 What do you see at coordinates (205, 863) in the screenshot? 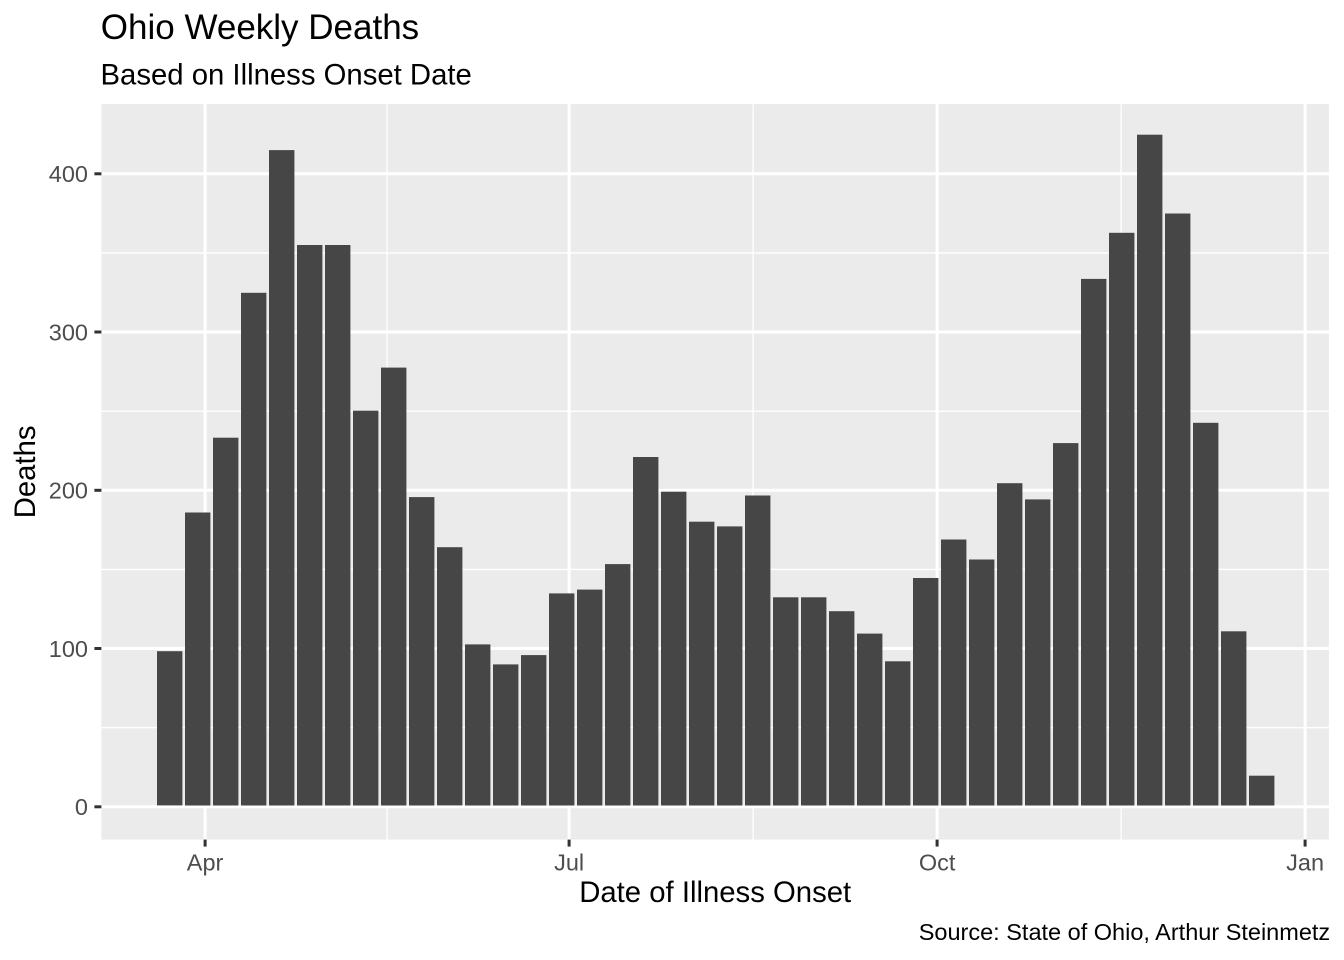
I see `svg-text: Apr` at bounding box center [205, 863].